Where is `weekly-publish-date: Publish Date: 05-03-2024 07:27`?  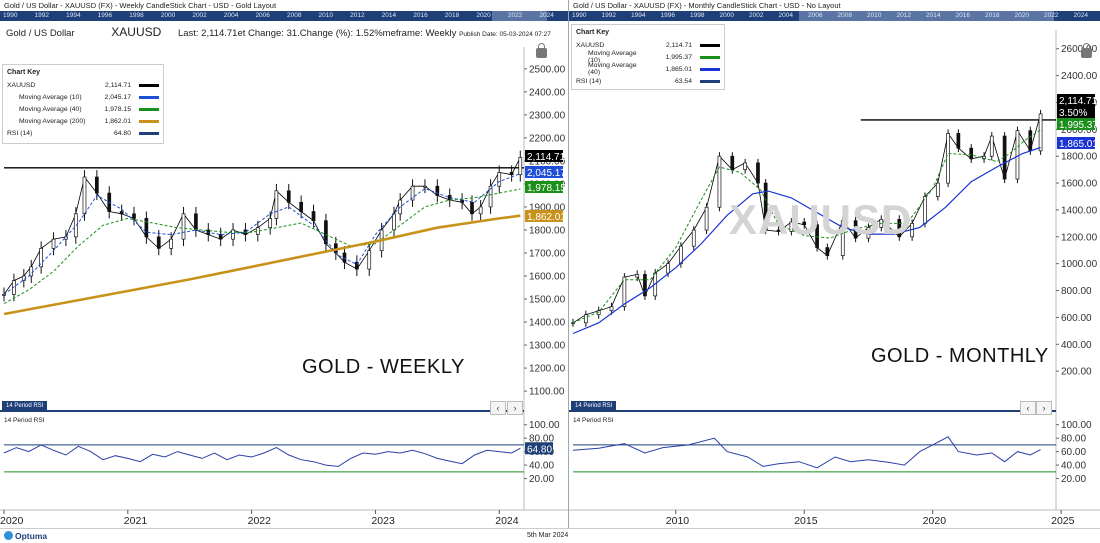
weekly-publish-date: Publish Date: 05-03-2024 07:27 is located at coordinates (505, 34).